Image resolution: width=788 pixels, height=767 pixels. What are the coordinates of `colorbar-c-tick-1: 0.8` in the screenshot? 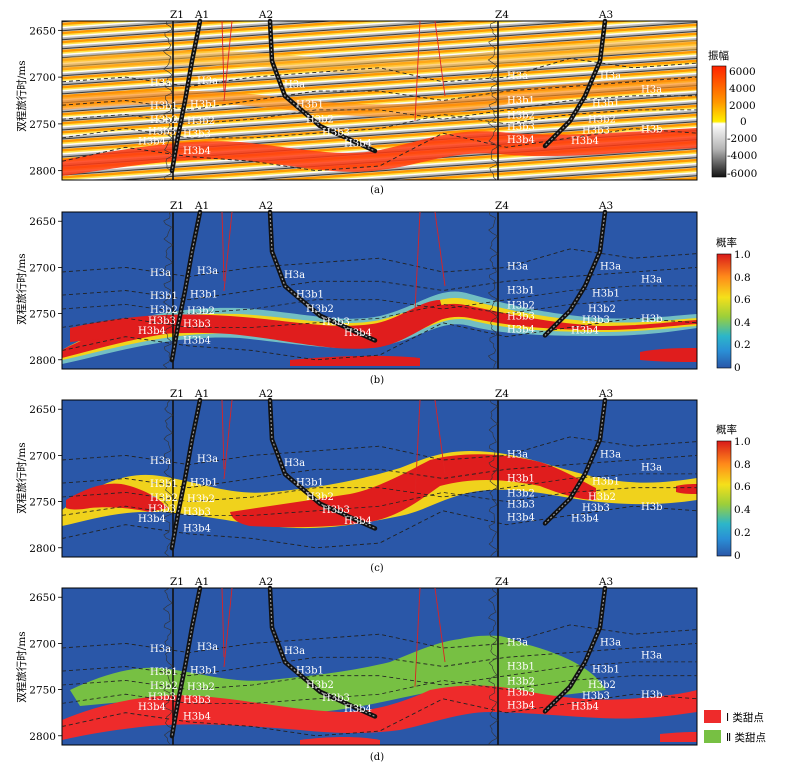 It's located at (742, 465).